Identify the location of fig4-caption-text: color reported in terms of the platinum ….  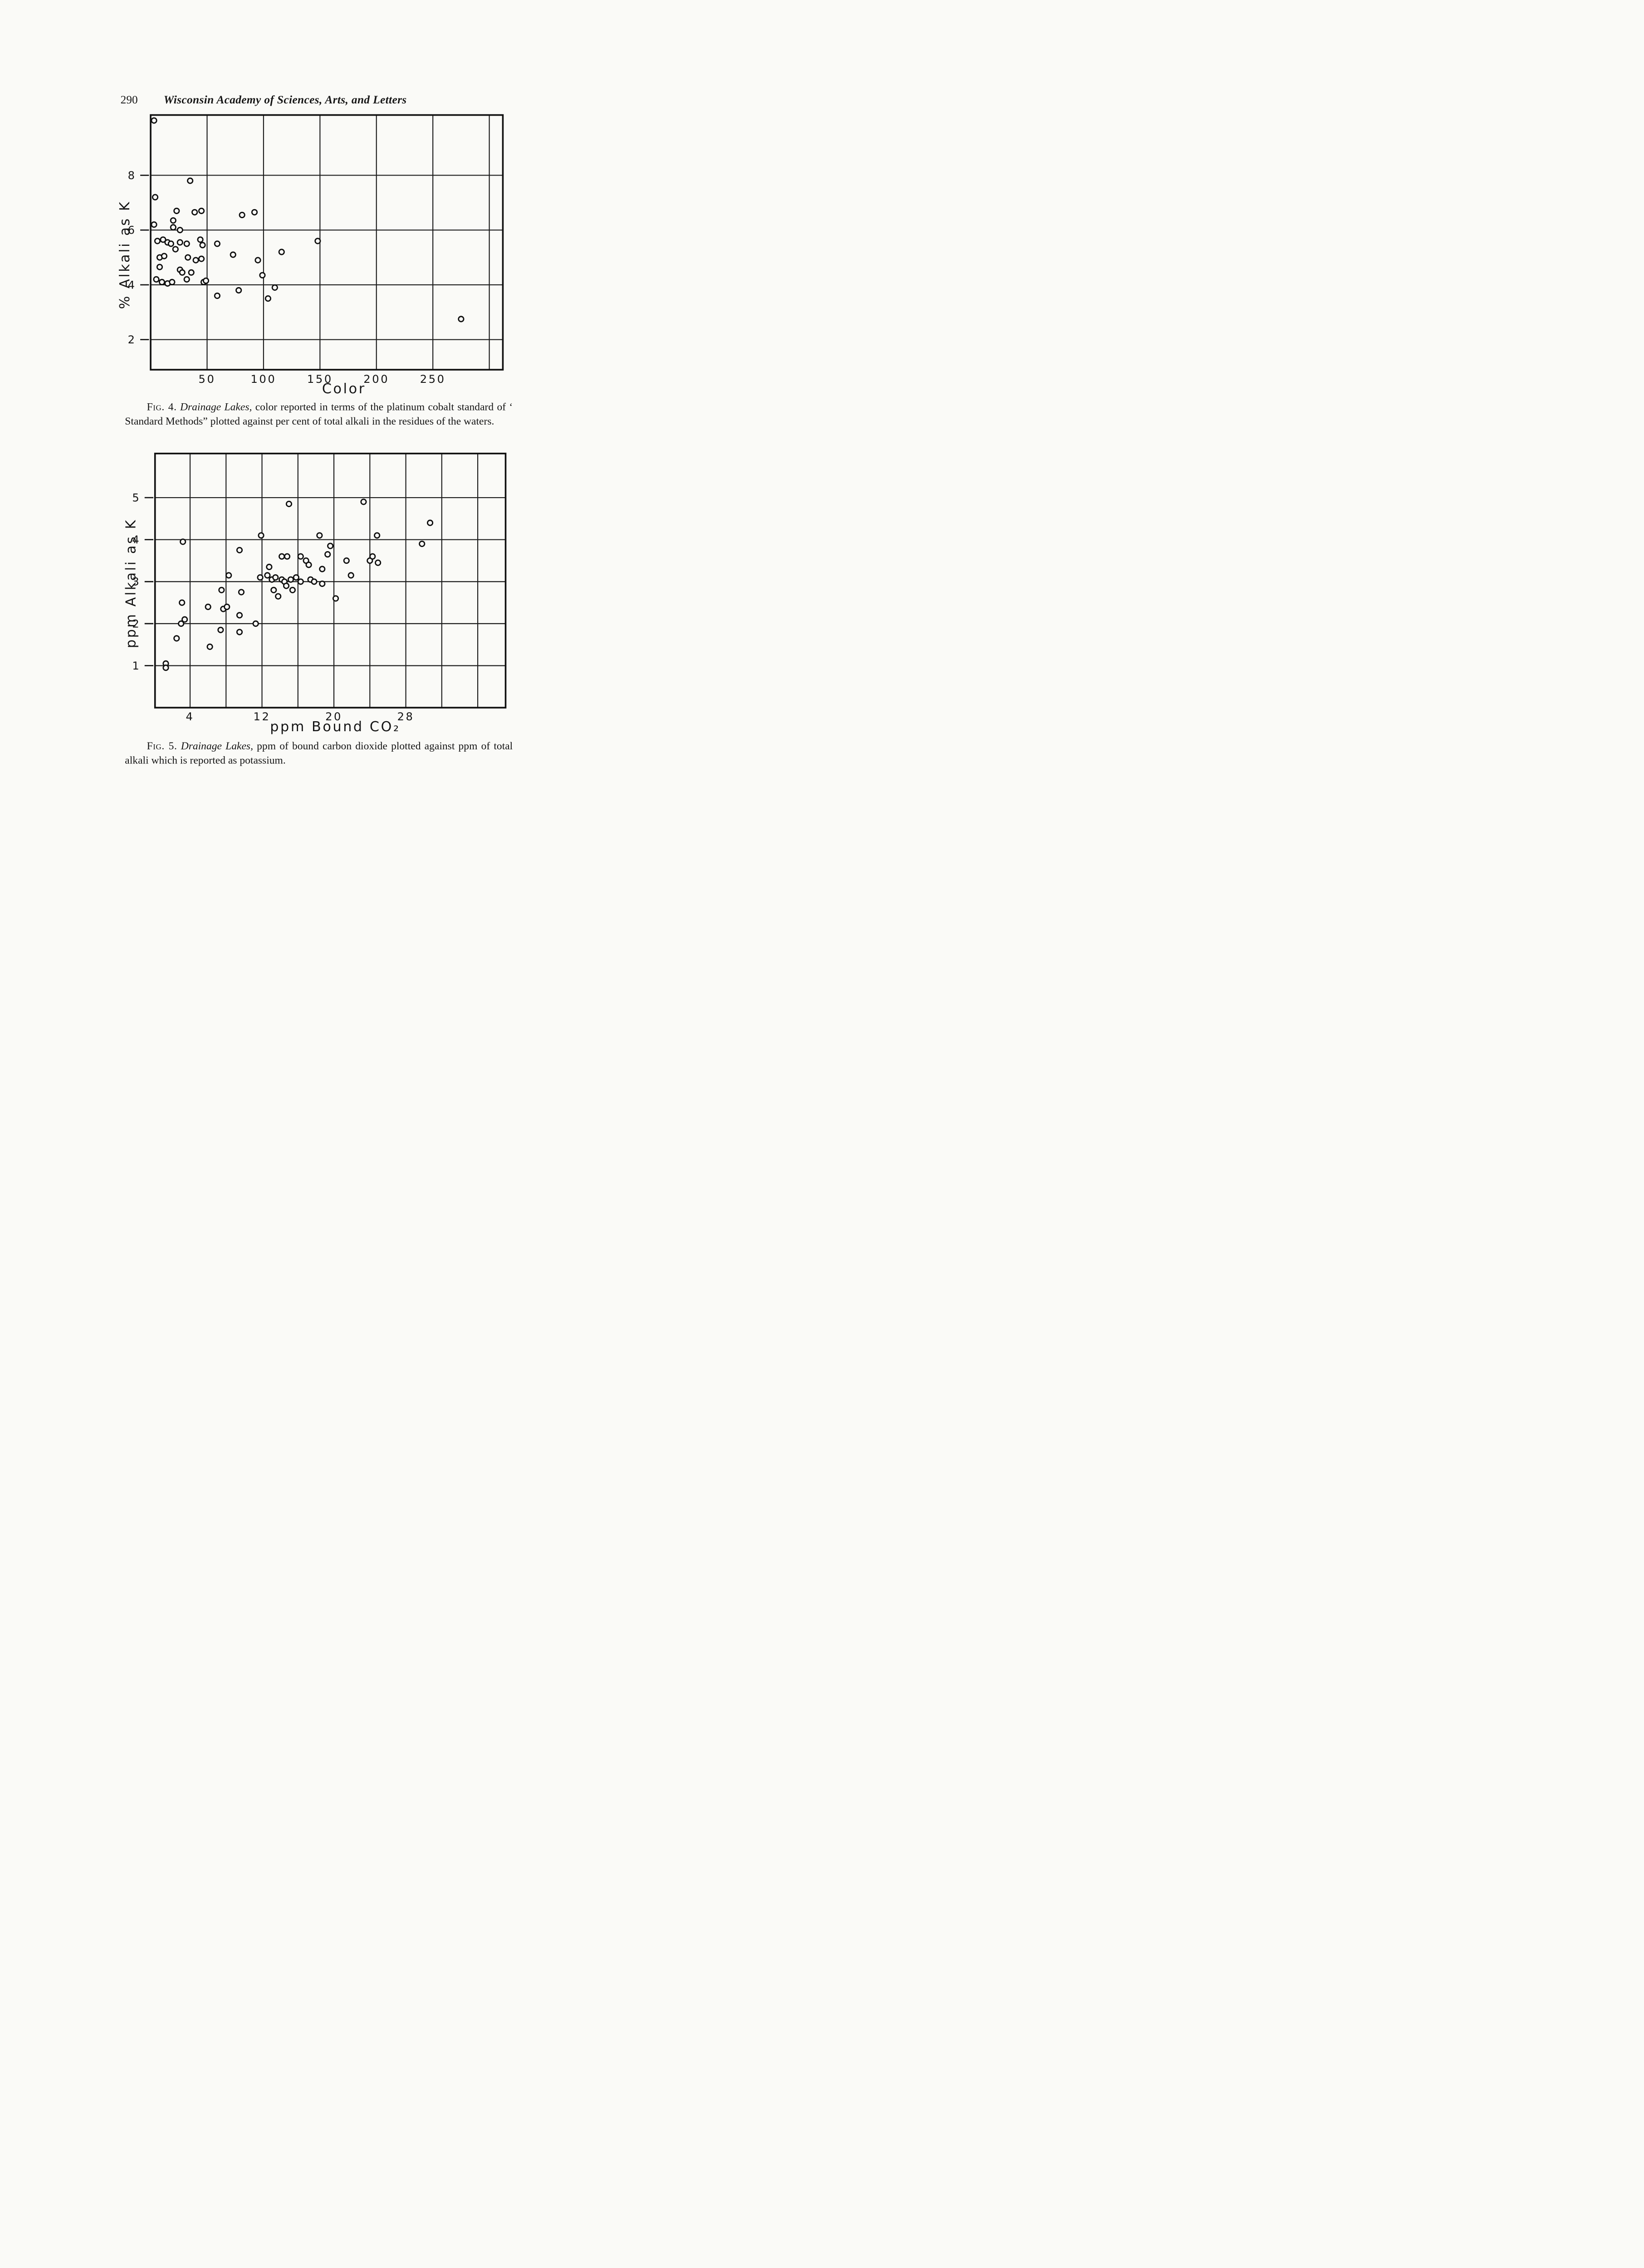
(319, 414).